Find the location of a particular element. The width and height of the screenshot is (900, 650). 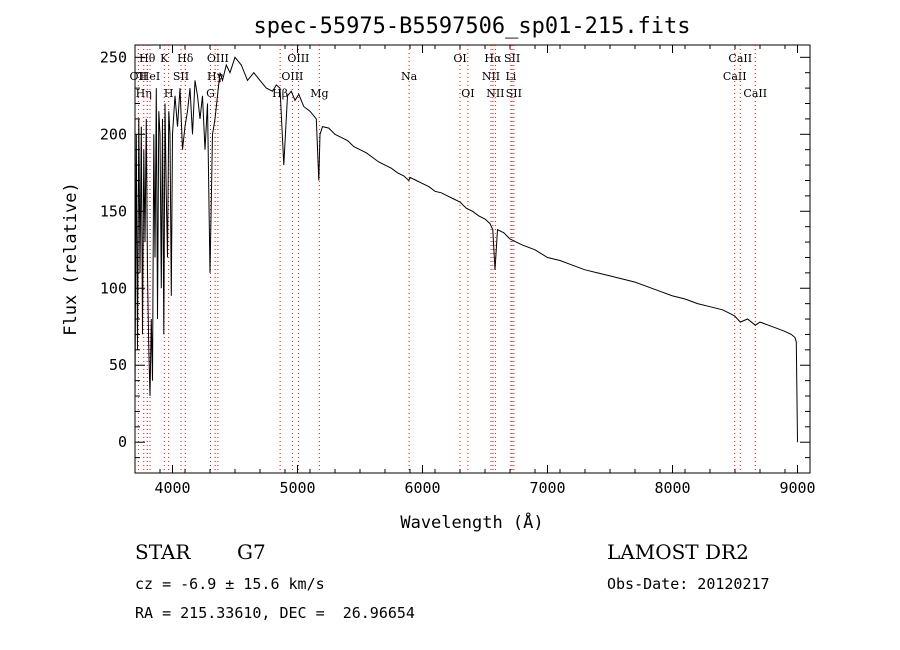

x-tick-label: 4000 is located at coordinates (172, 488).